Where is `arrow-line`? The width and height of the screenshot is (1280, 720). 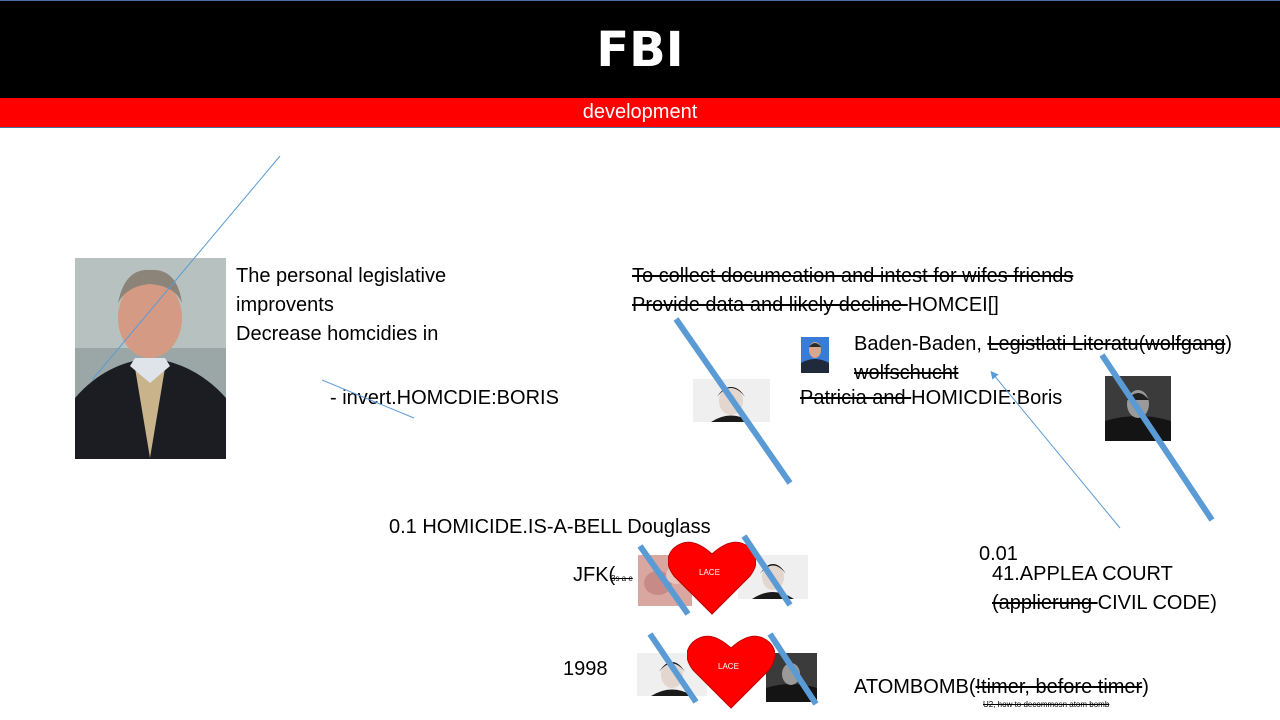
arrow-line is located at coordinates (1055, 449).